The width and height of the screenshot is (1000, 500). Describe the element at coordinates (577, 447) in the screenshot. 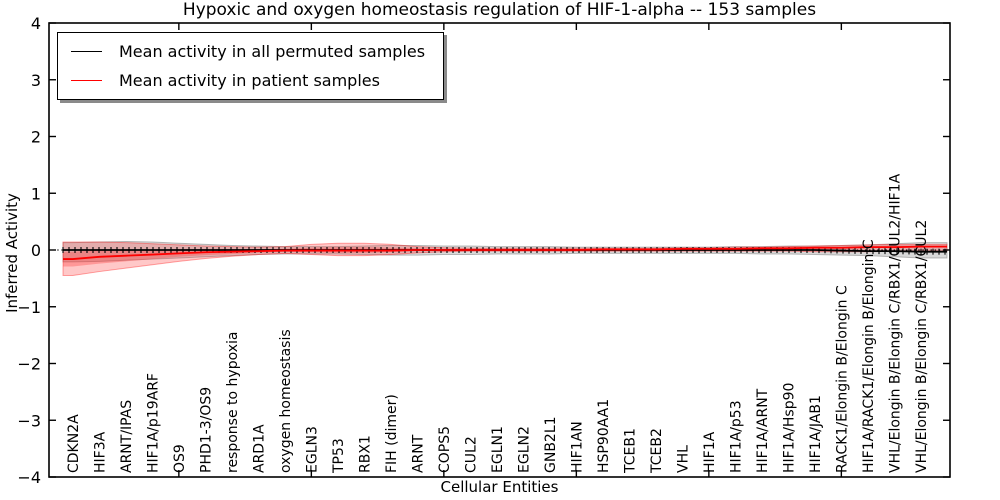

I see `category-label: HIF1AN` at that location.